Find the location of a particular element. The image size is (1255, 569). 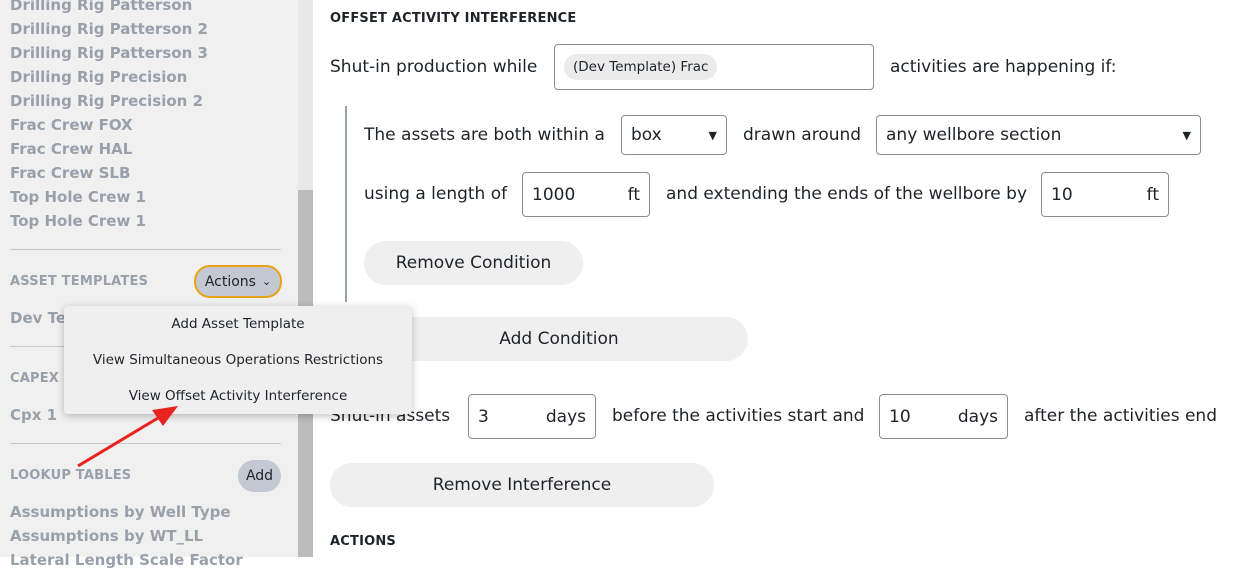

section-value: any wellbore section is located at coordinates (974, 135).